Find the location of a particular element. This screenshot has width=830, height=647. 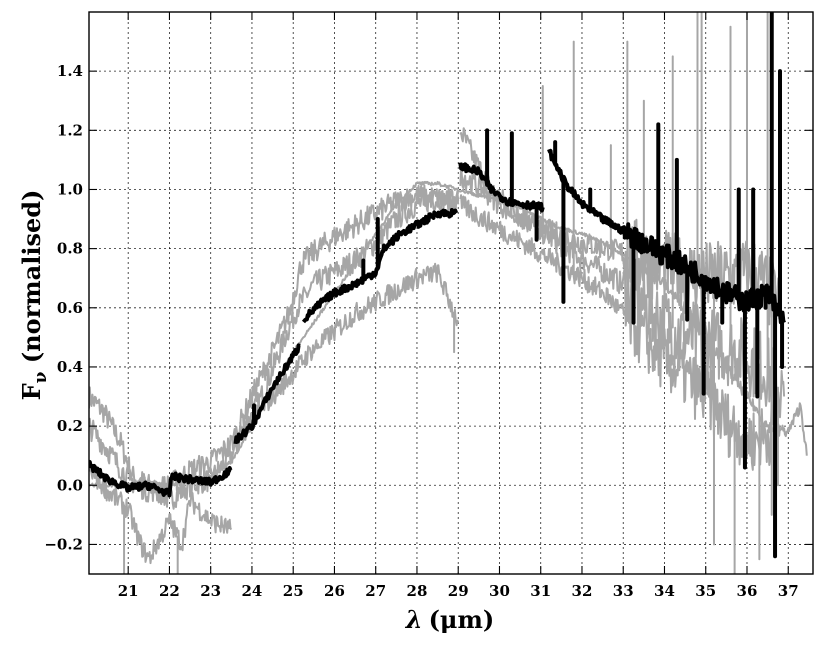

x-tick-label: 37 is located at coordinates (788, 591).